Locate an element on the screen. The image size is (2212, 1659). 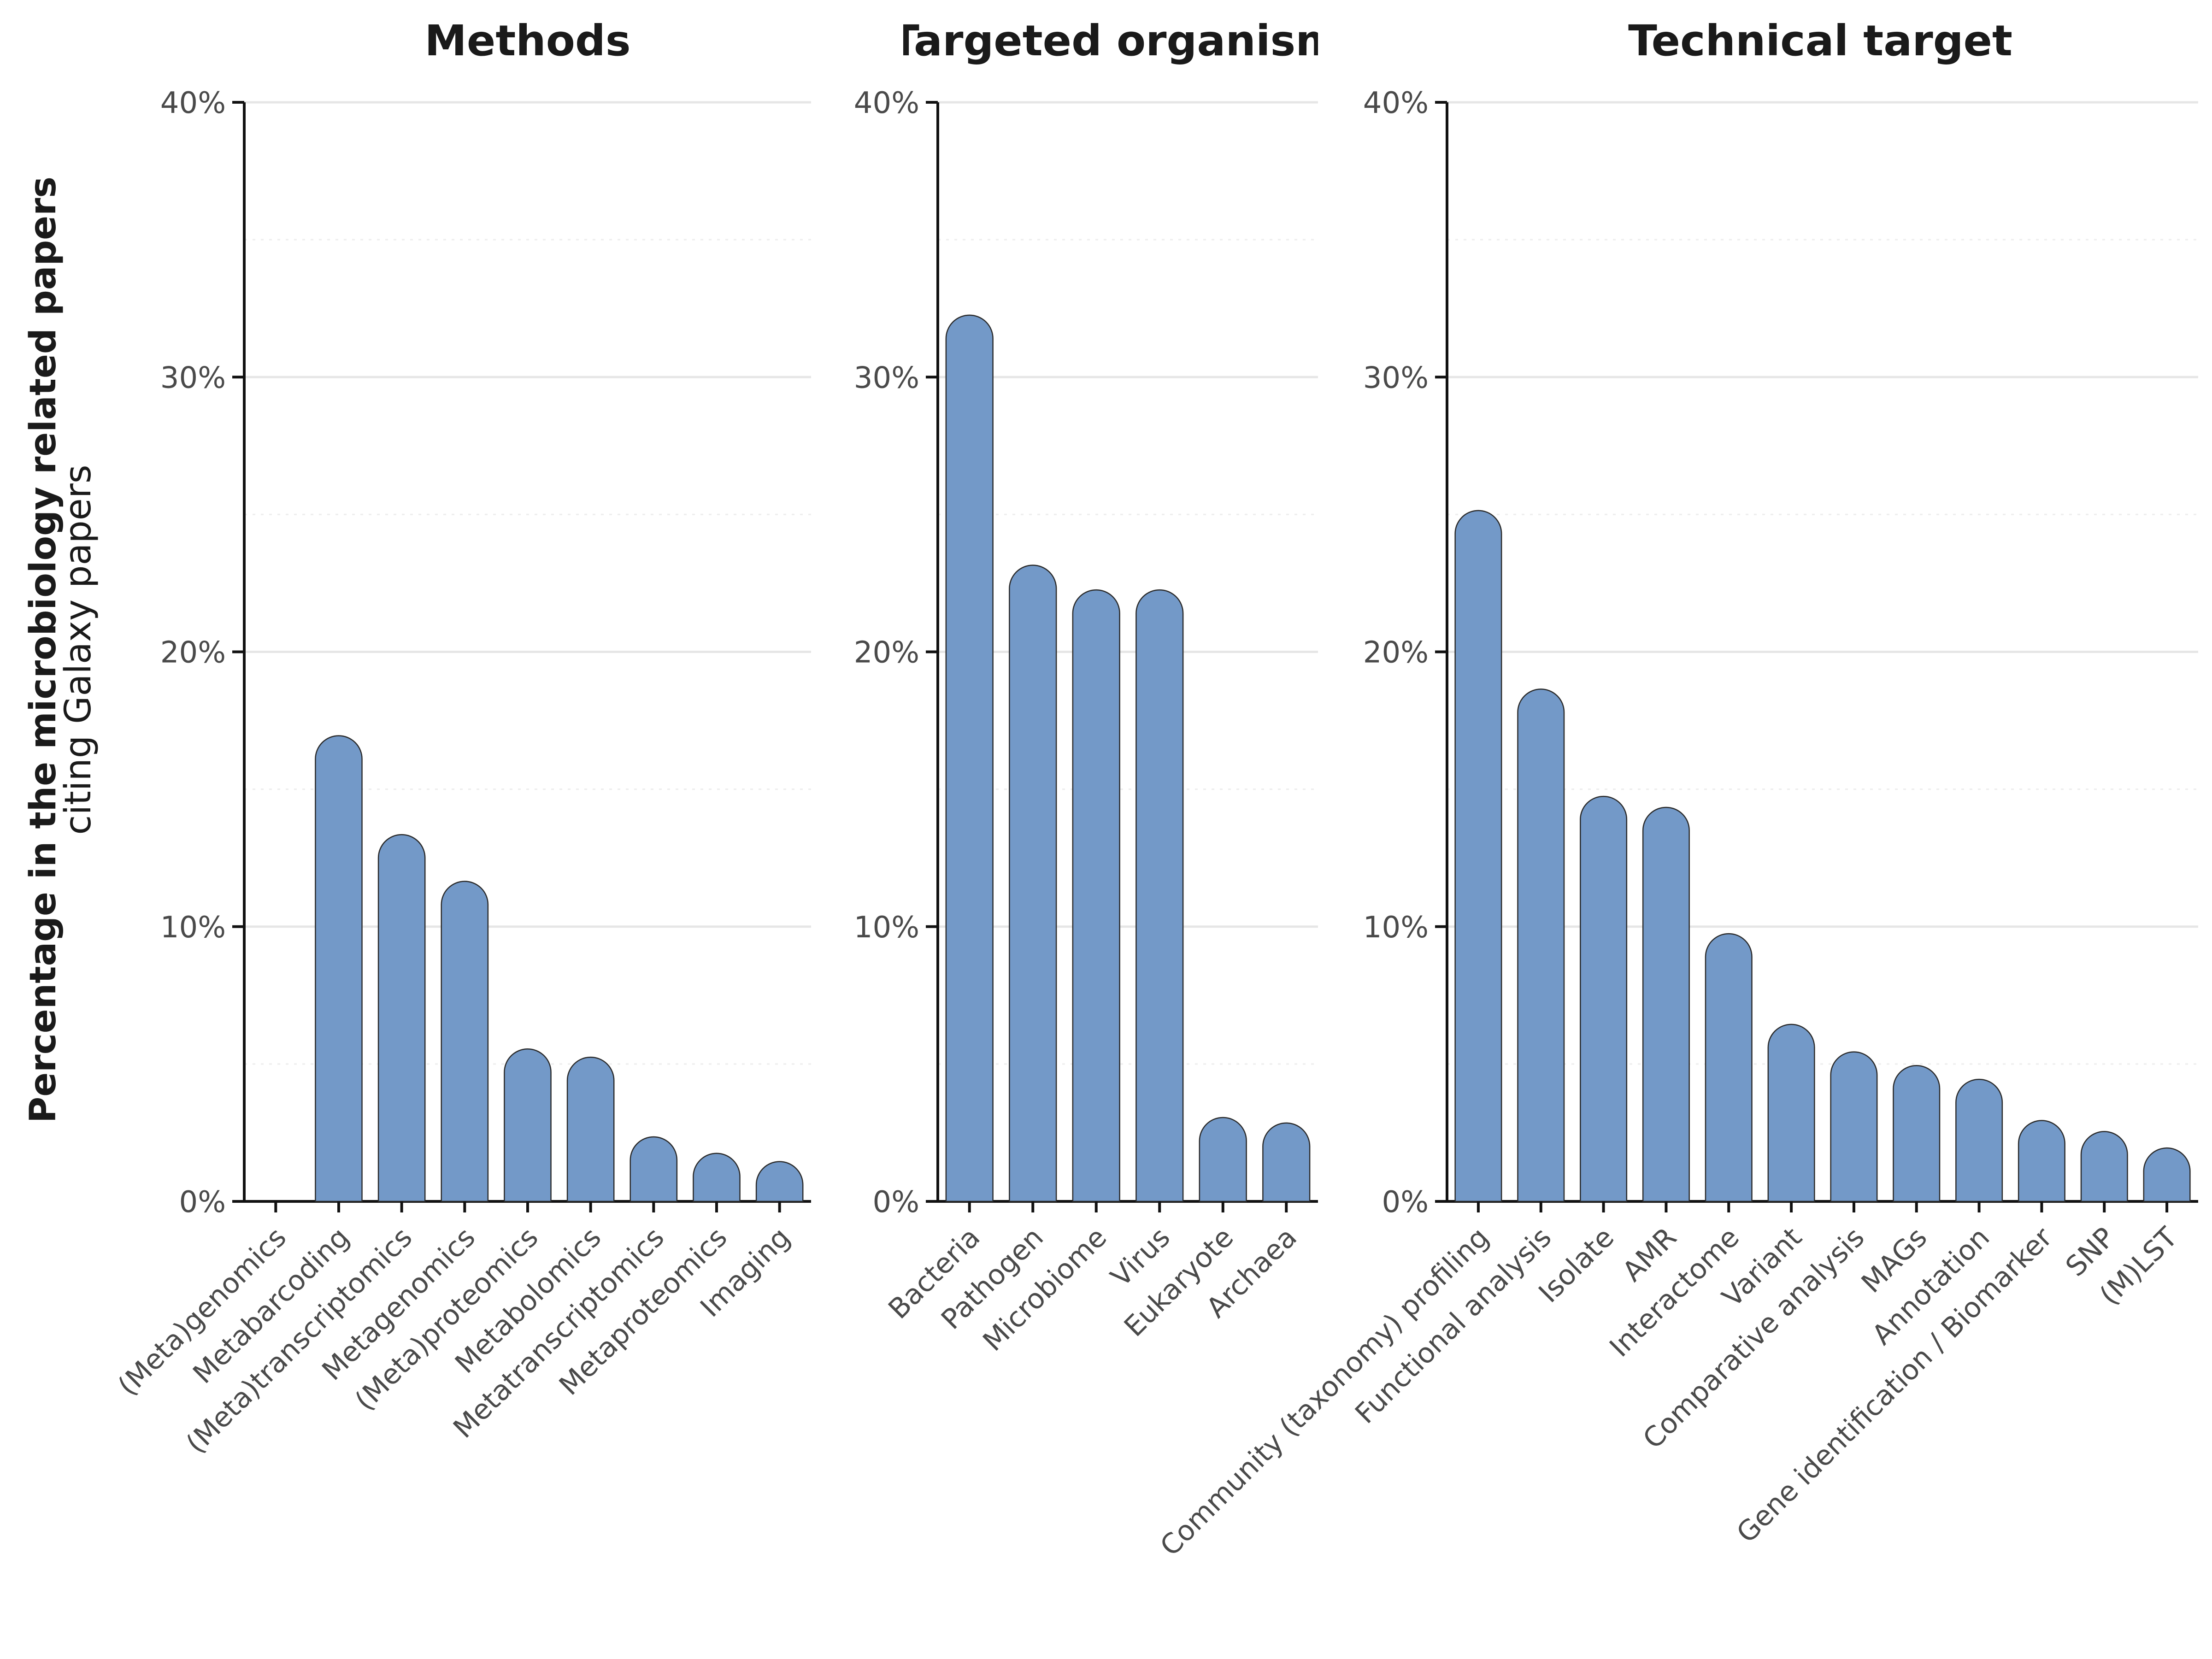
y-axis-label-line2: citing Galaxy papers is located at coordinates (78, 650).